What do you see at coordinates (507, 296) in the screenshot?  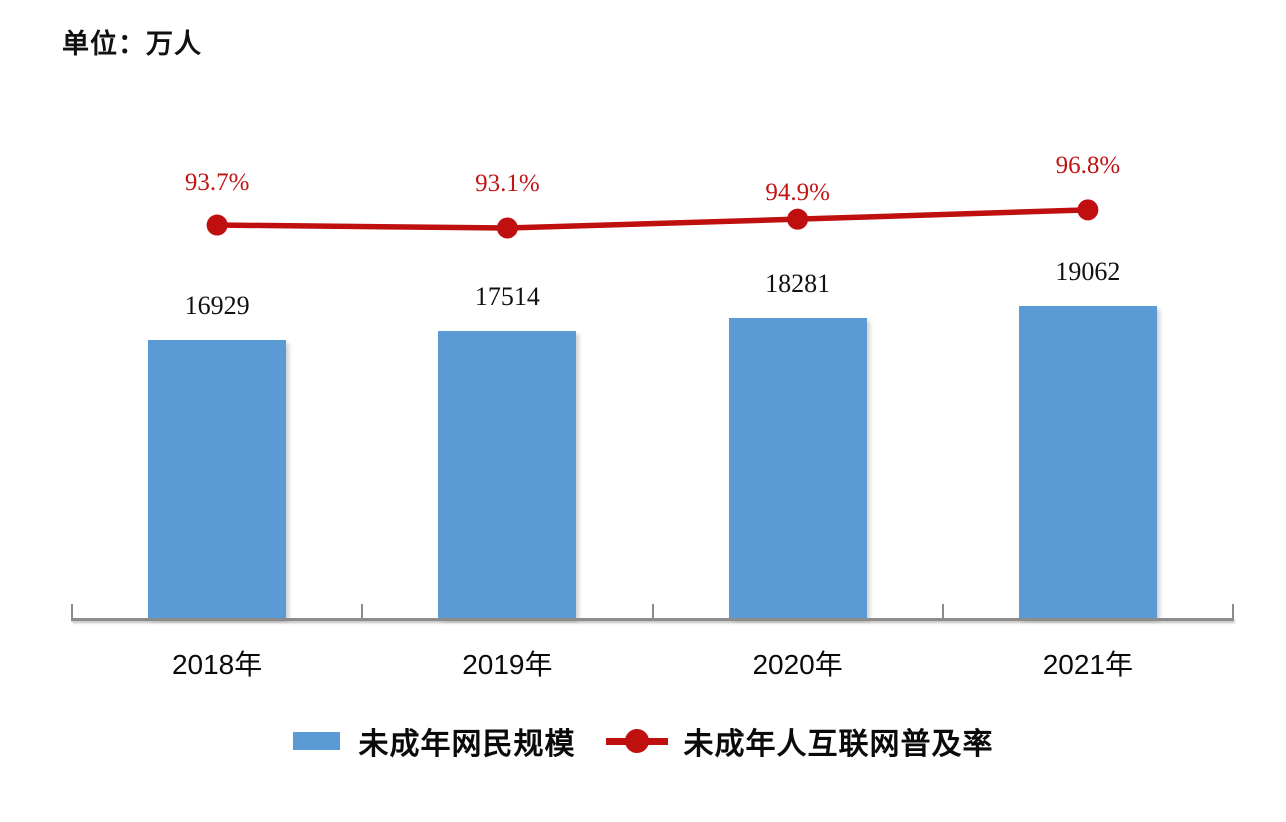 I see `bar-value-label: 17514` at bounding box center [507, 296].